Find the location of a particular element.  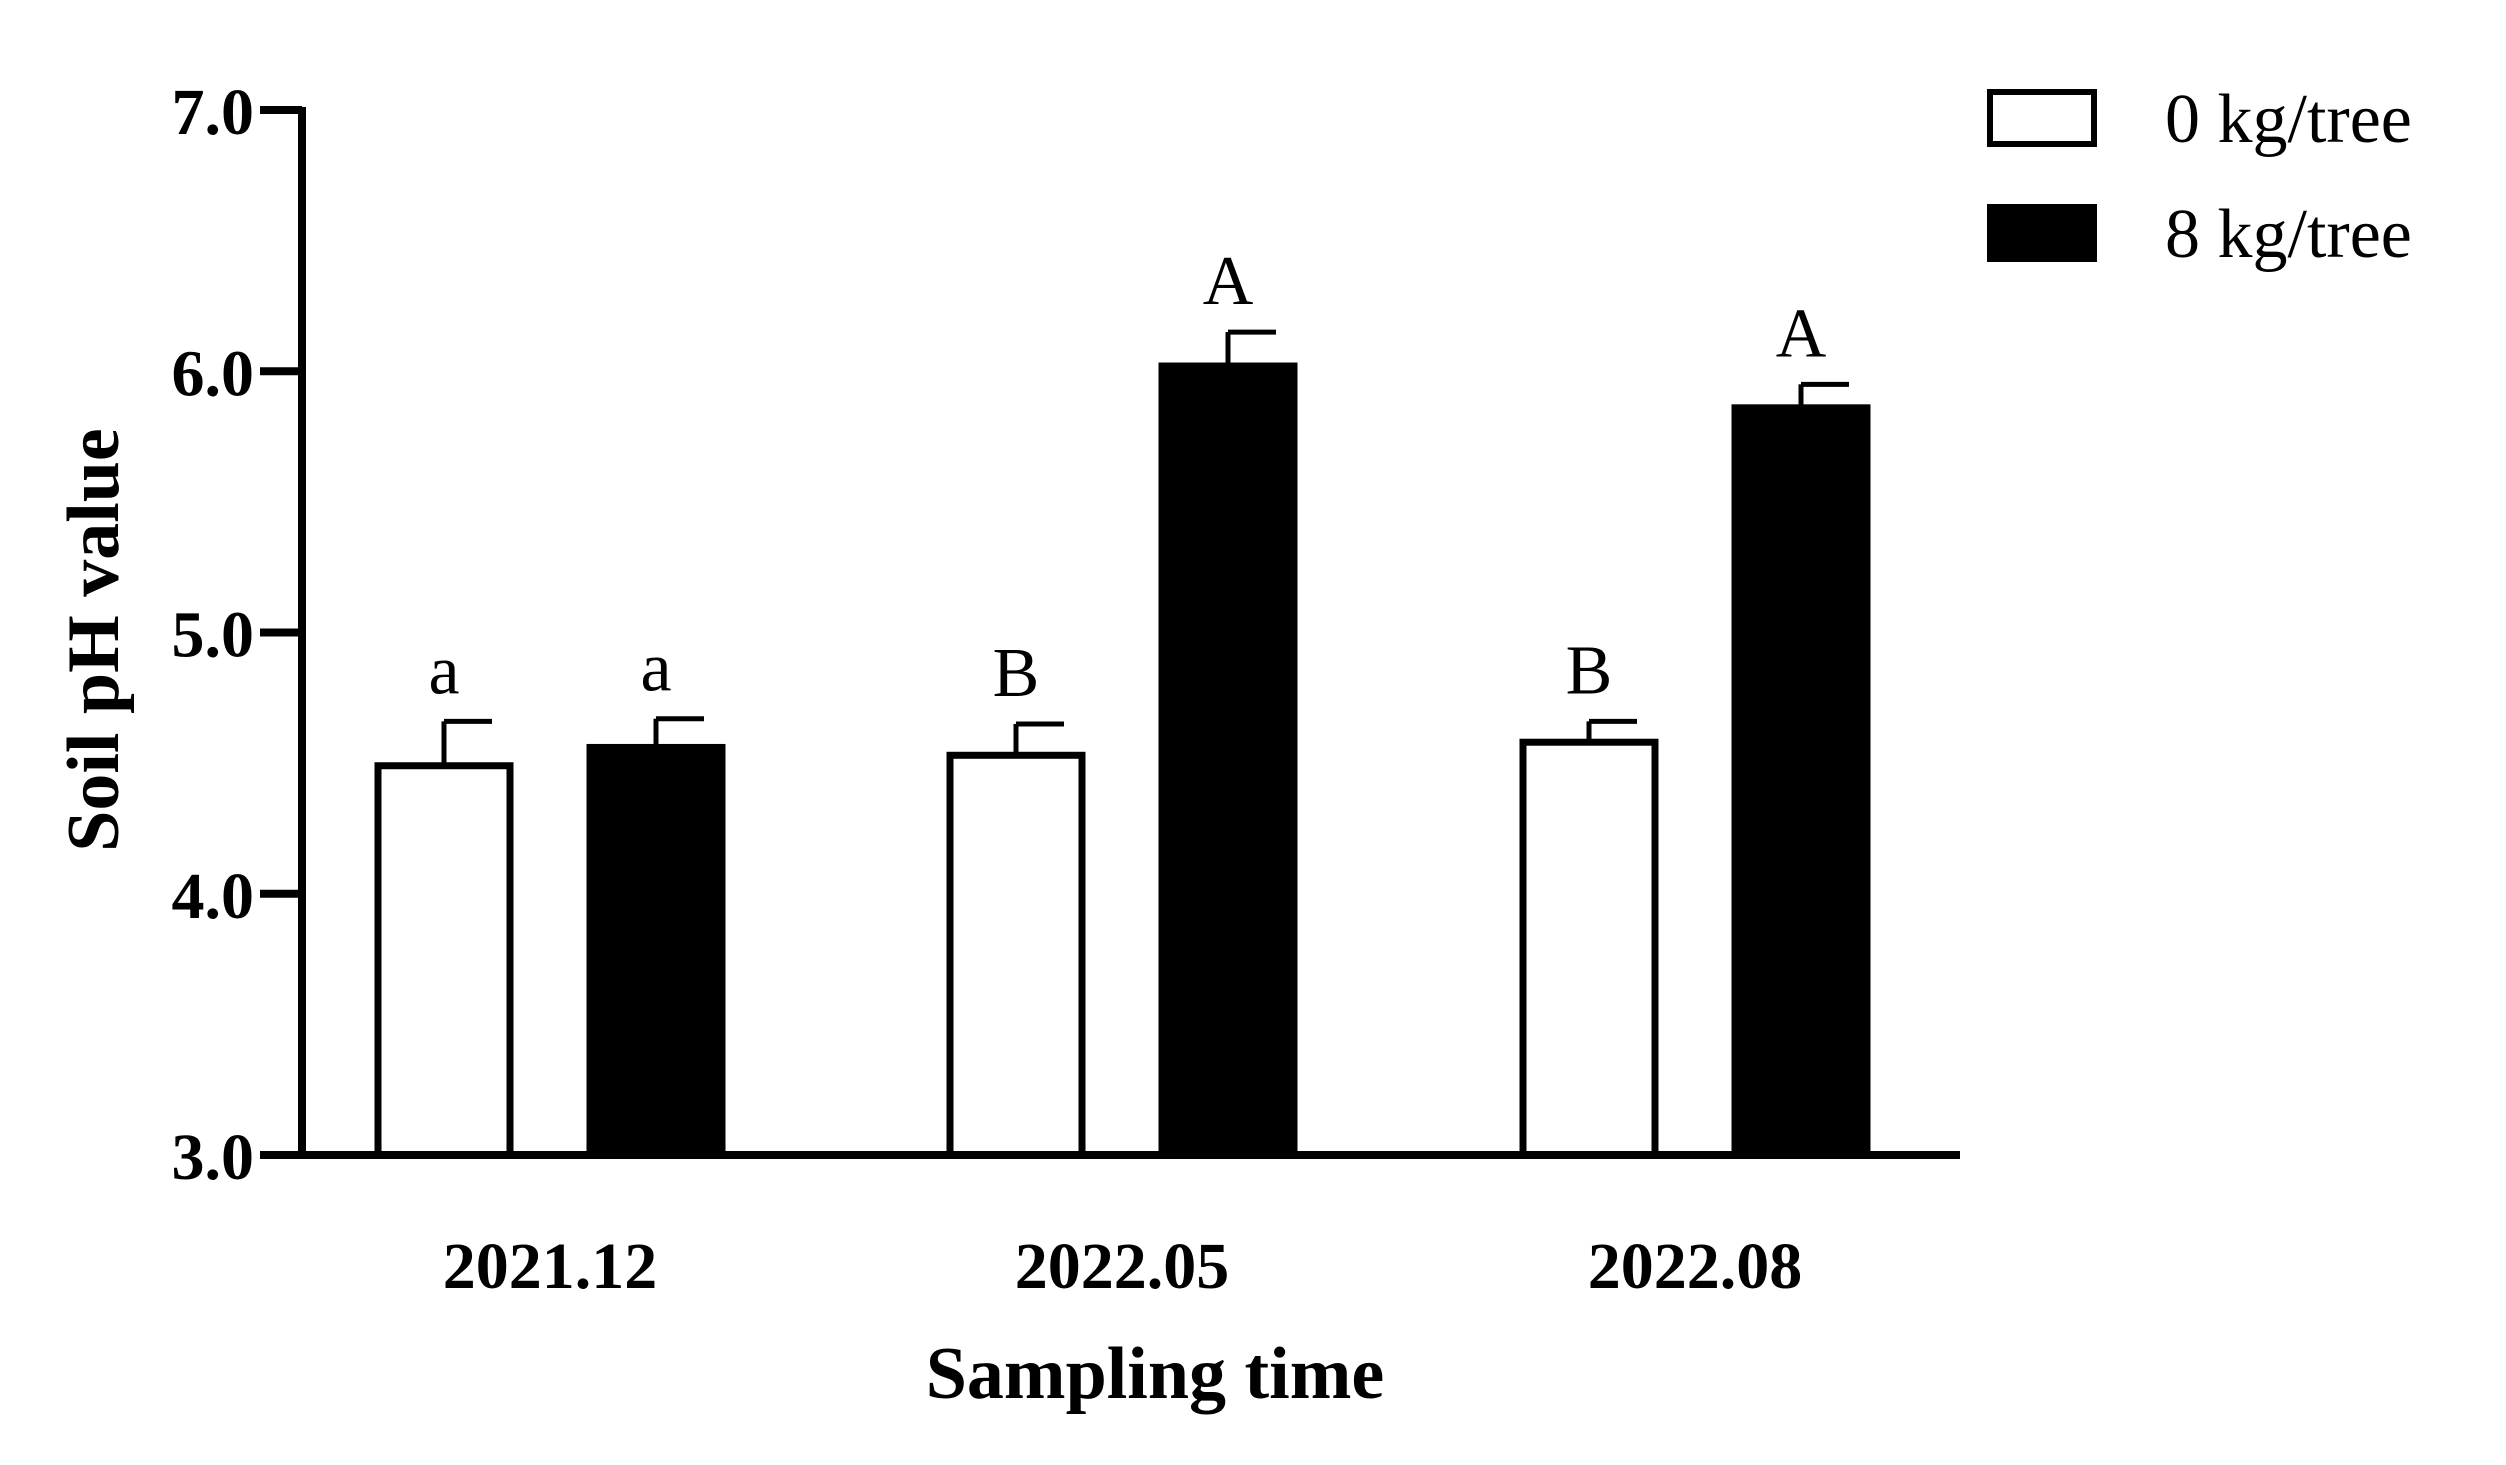

x-tick-label: 2022.05 is located at coordinates (1122, 1266).